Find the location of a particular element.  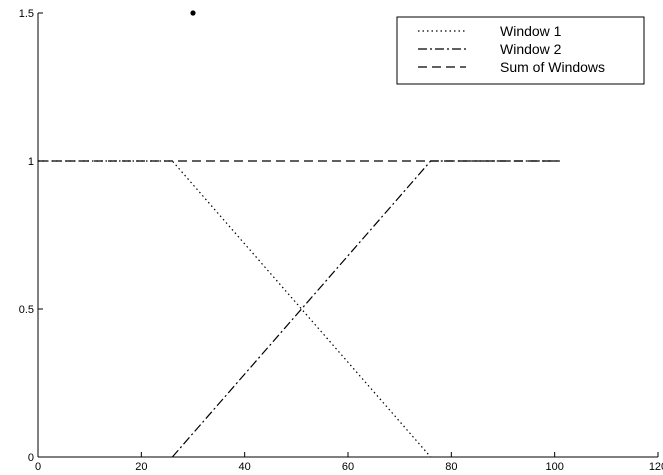

x-tick-label: 40 is located at coordinates (245, 467).